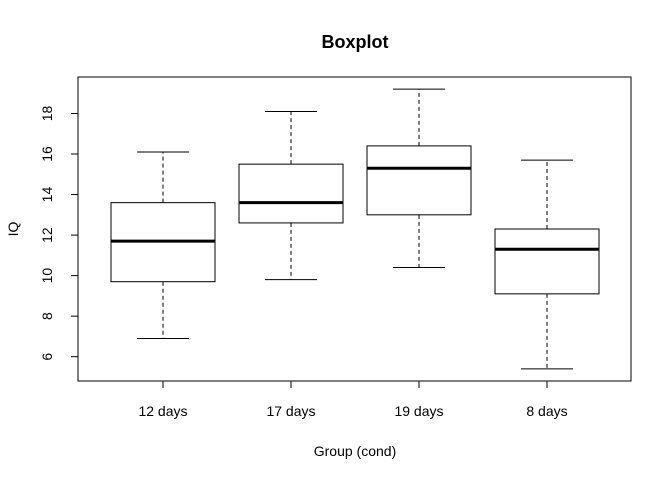 The width and height of the screenshot is (672, 480). Describe the element at coordinates (418, 411) in the screenshot. I see `x-tick-label: 19 days` at that location.